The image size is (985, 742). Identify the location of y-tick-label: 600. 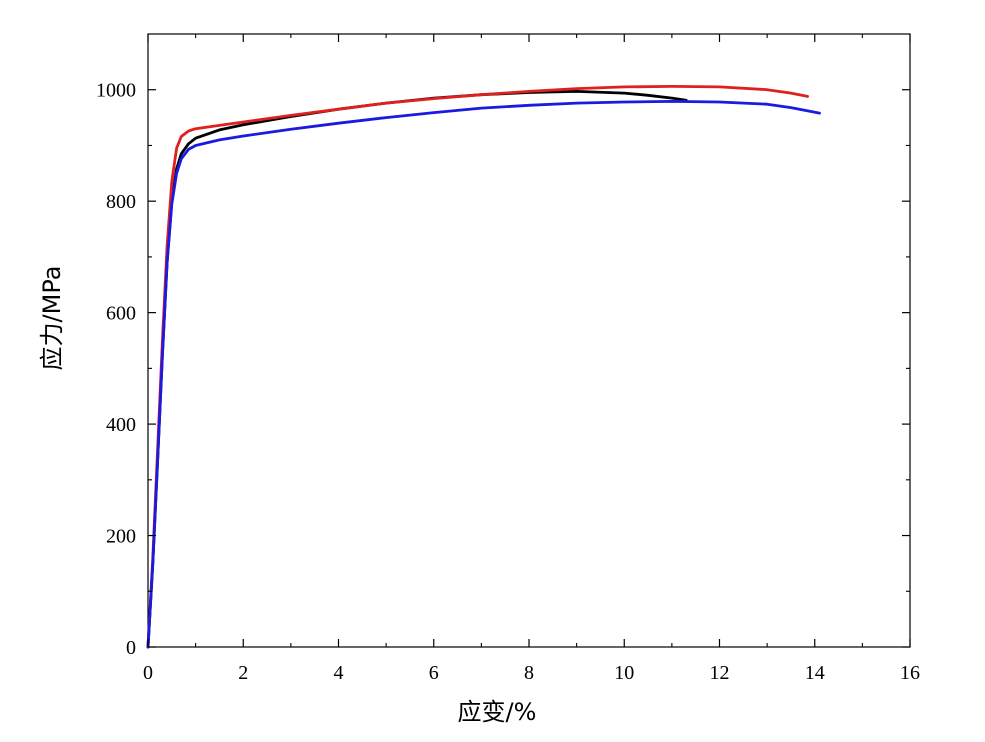
(121, 314).